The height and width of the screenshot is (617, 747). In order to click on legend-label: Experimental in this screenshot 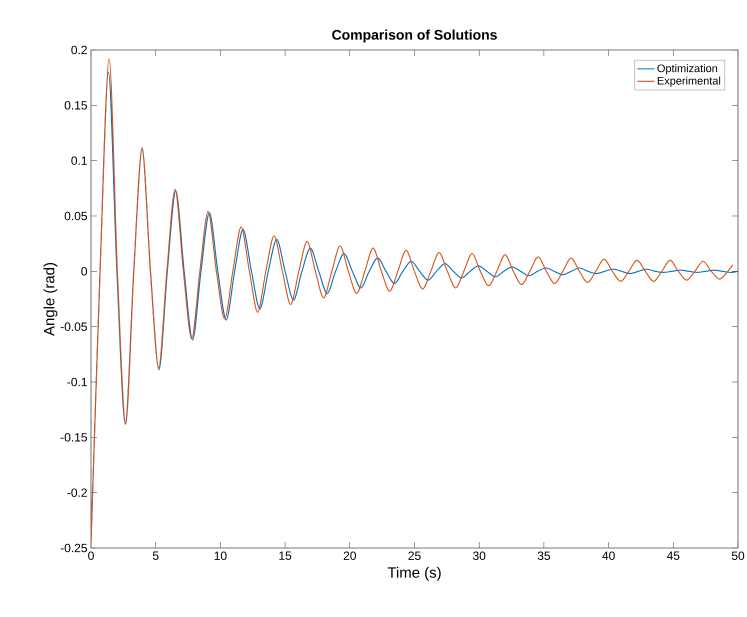, I will do `click(689, 81)`.